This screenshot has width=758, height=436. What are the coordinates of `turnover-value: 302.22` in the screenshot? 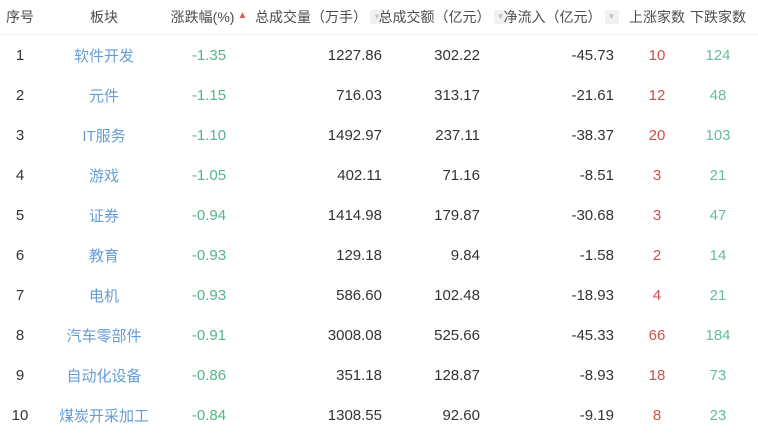 It's located at (457, 55).